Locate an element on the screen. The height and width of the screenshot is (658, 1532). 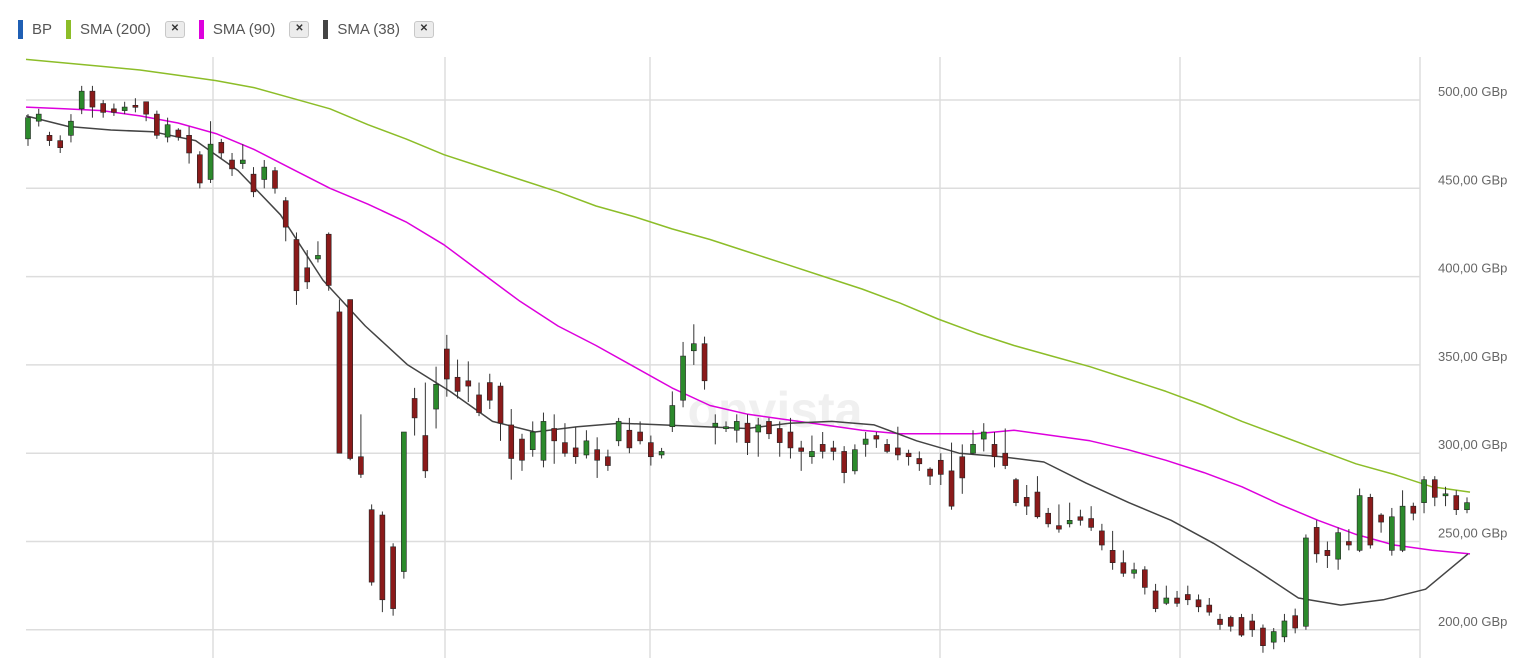
legend-item: BP is located at coordinates (35, 29).